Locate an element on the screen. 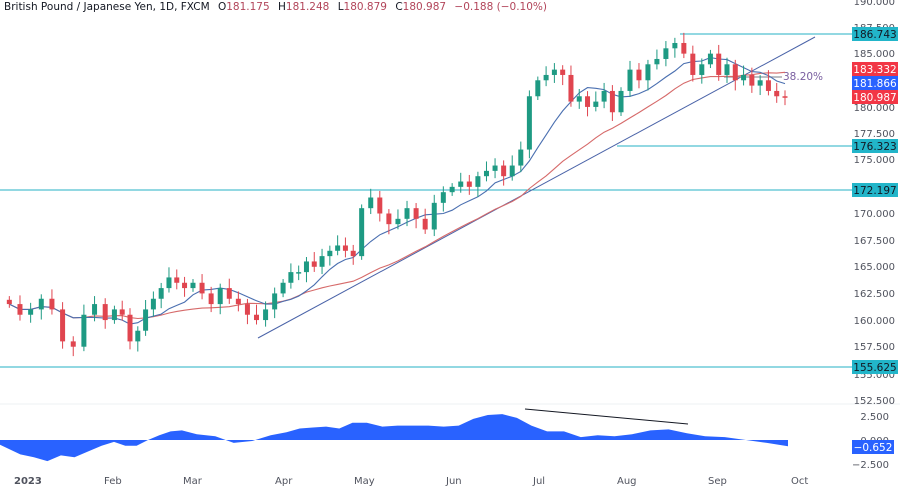 The height and width of the screenshot is (488, 900). oscillator-area is located at coordinates (394, 438).